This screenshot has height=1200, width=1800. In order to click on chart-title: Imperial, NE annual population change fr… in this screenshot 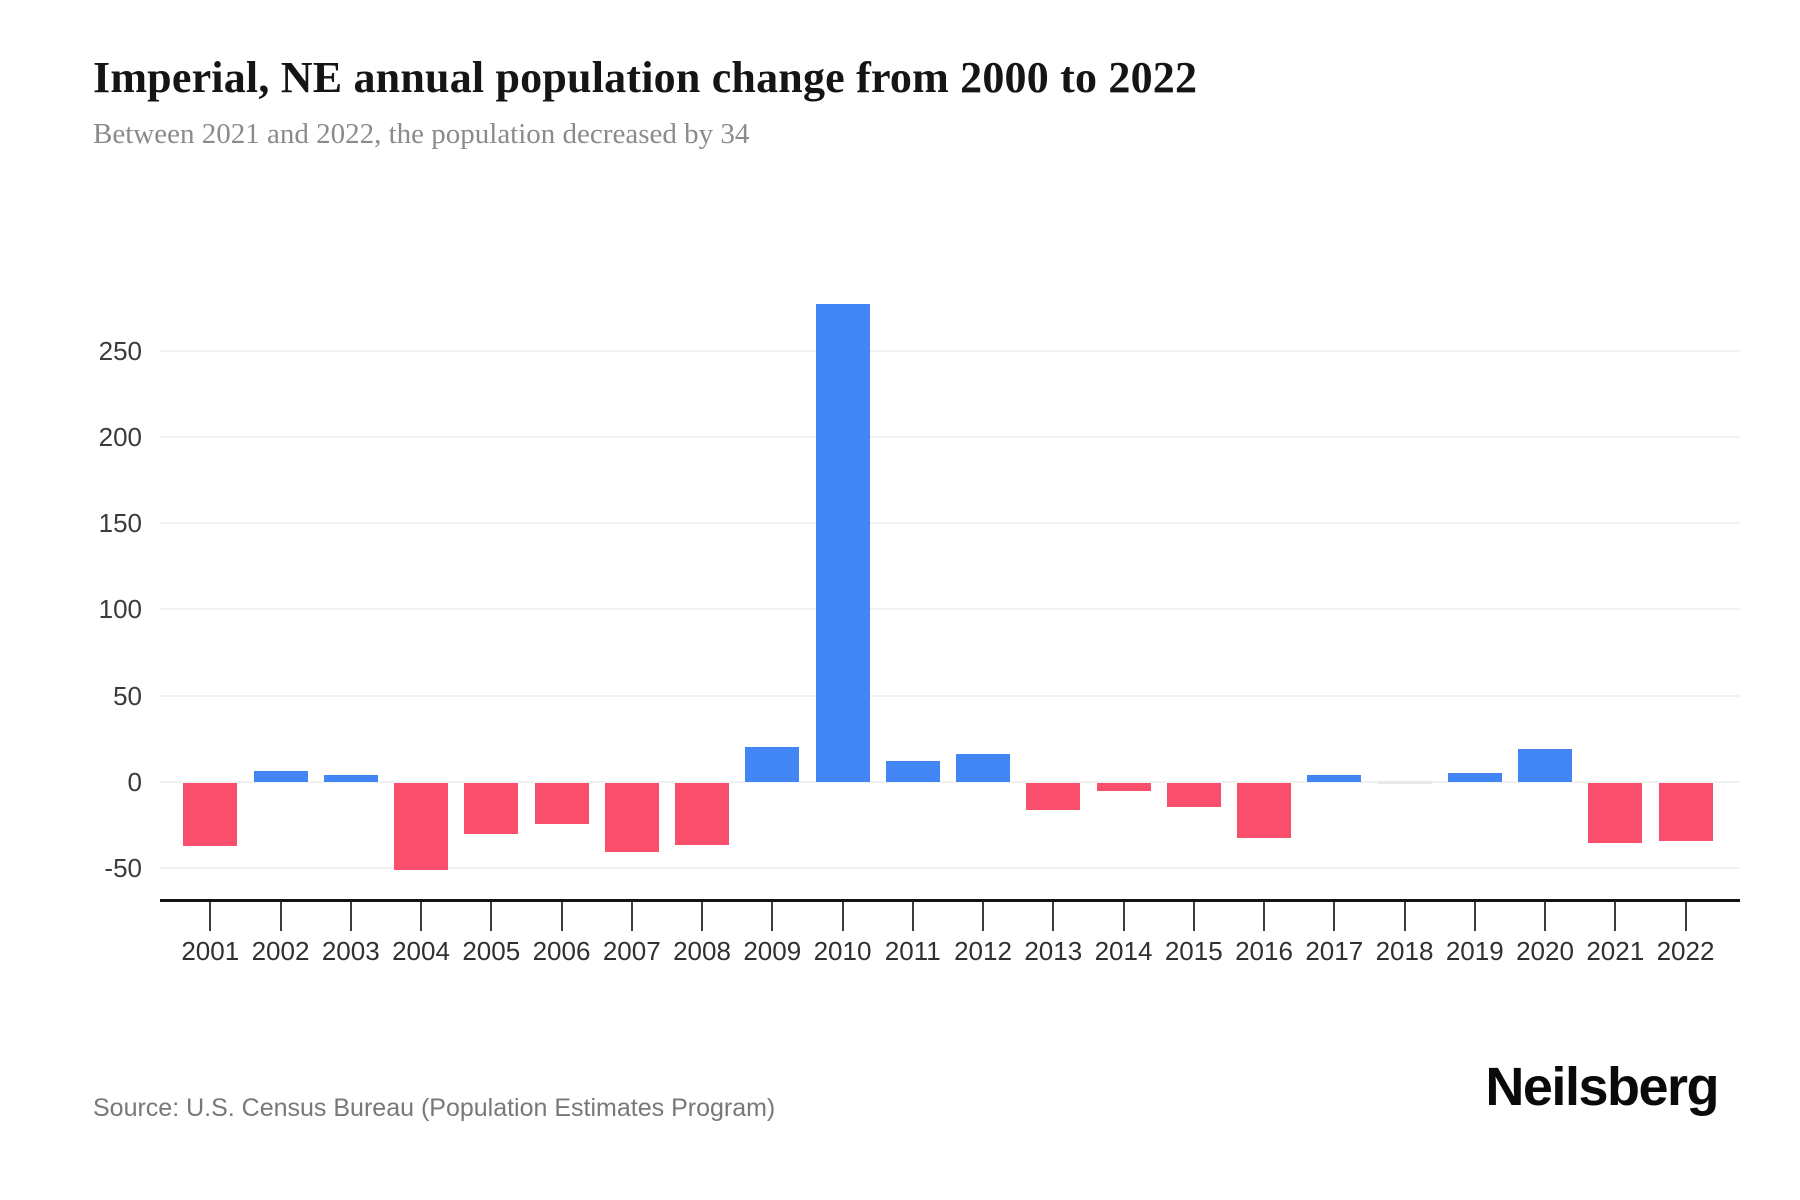, I will do `click(645, 77)`.